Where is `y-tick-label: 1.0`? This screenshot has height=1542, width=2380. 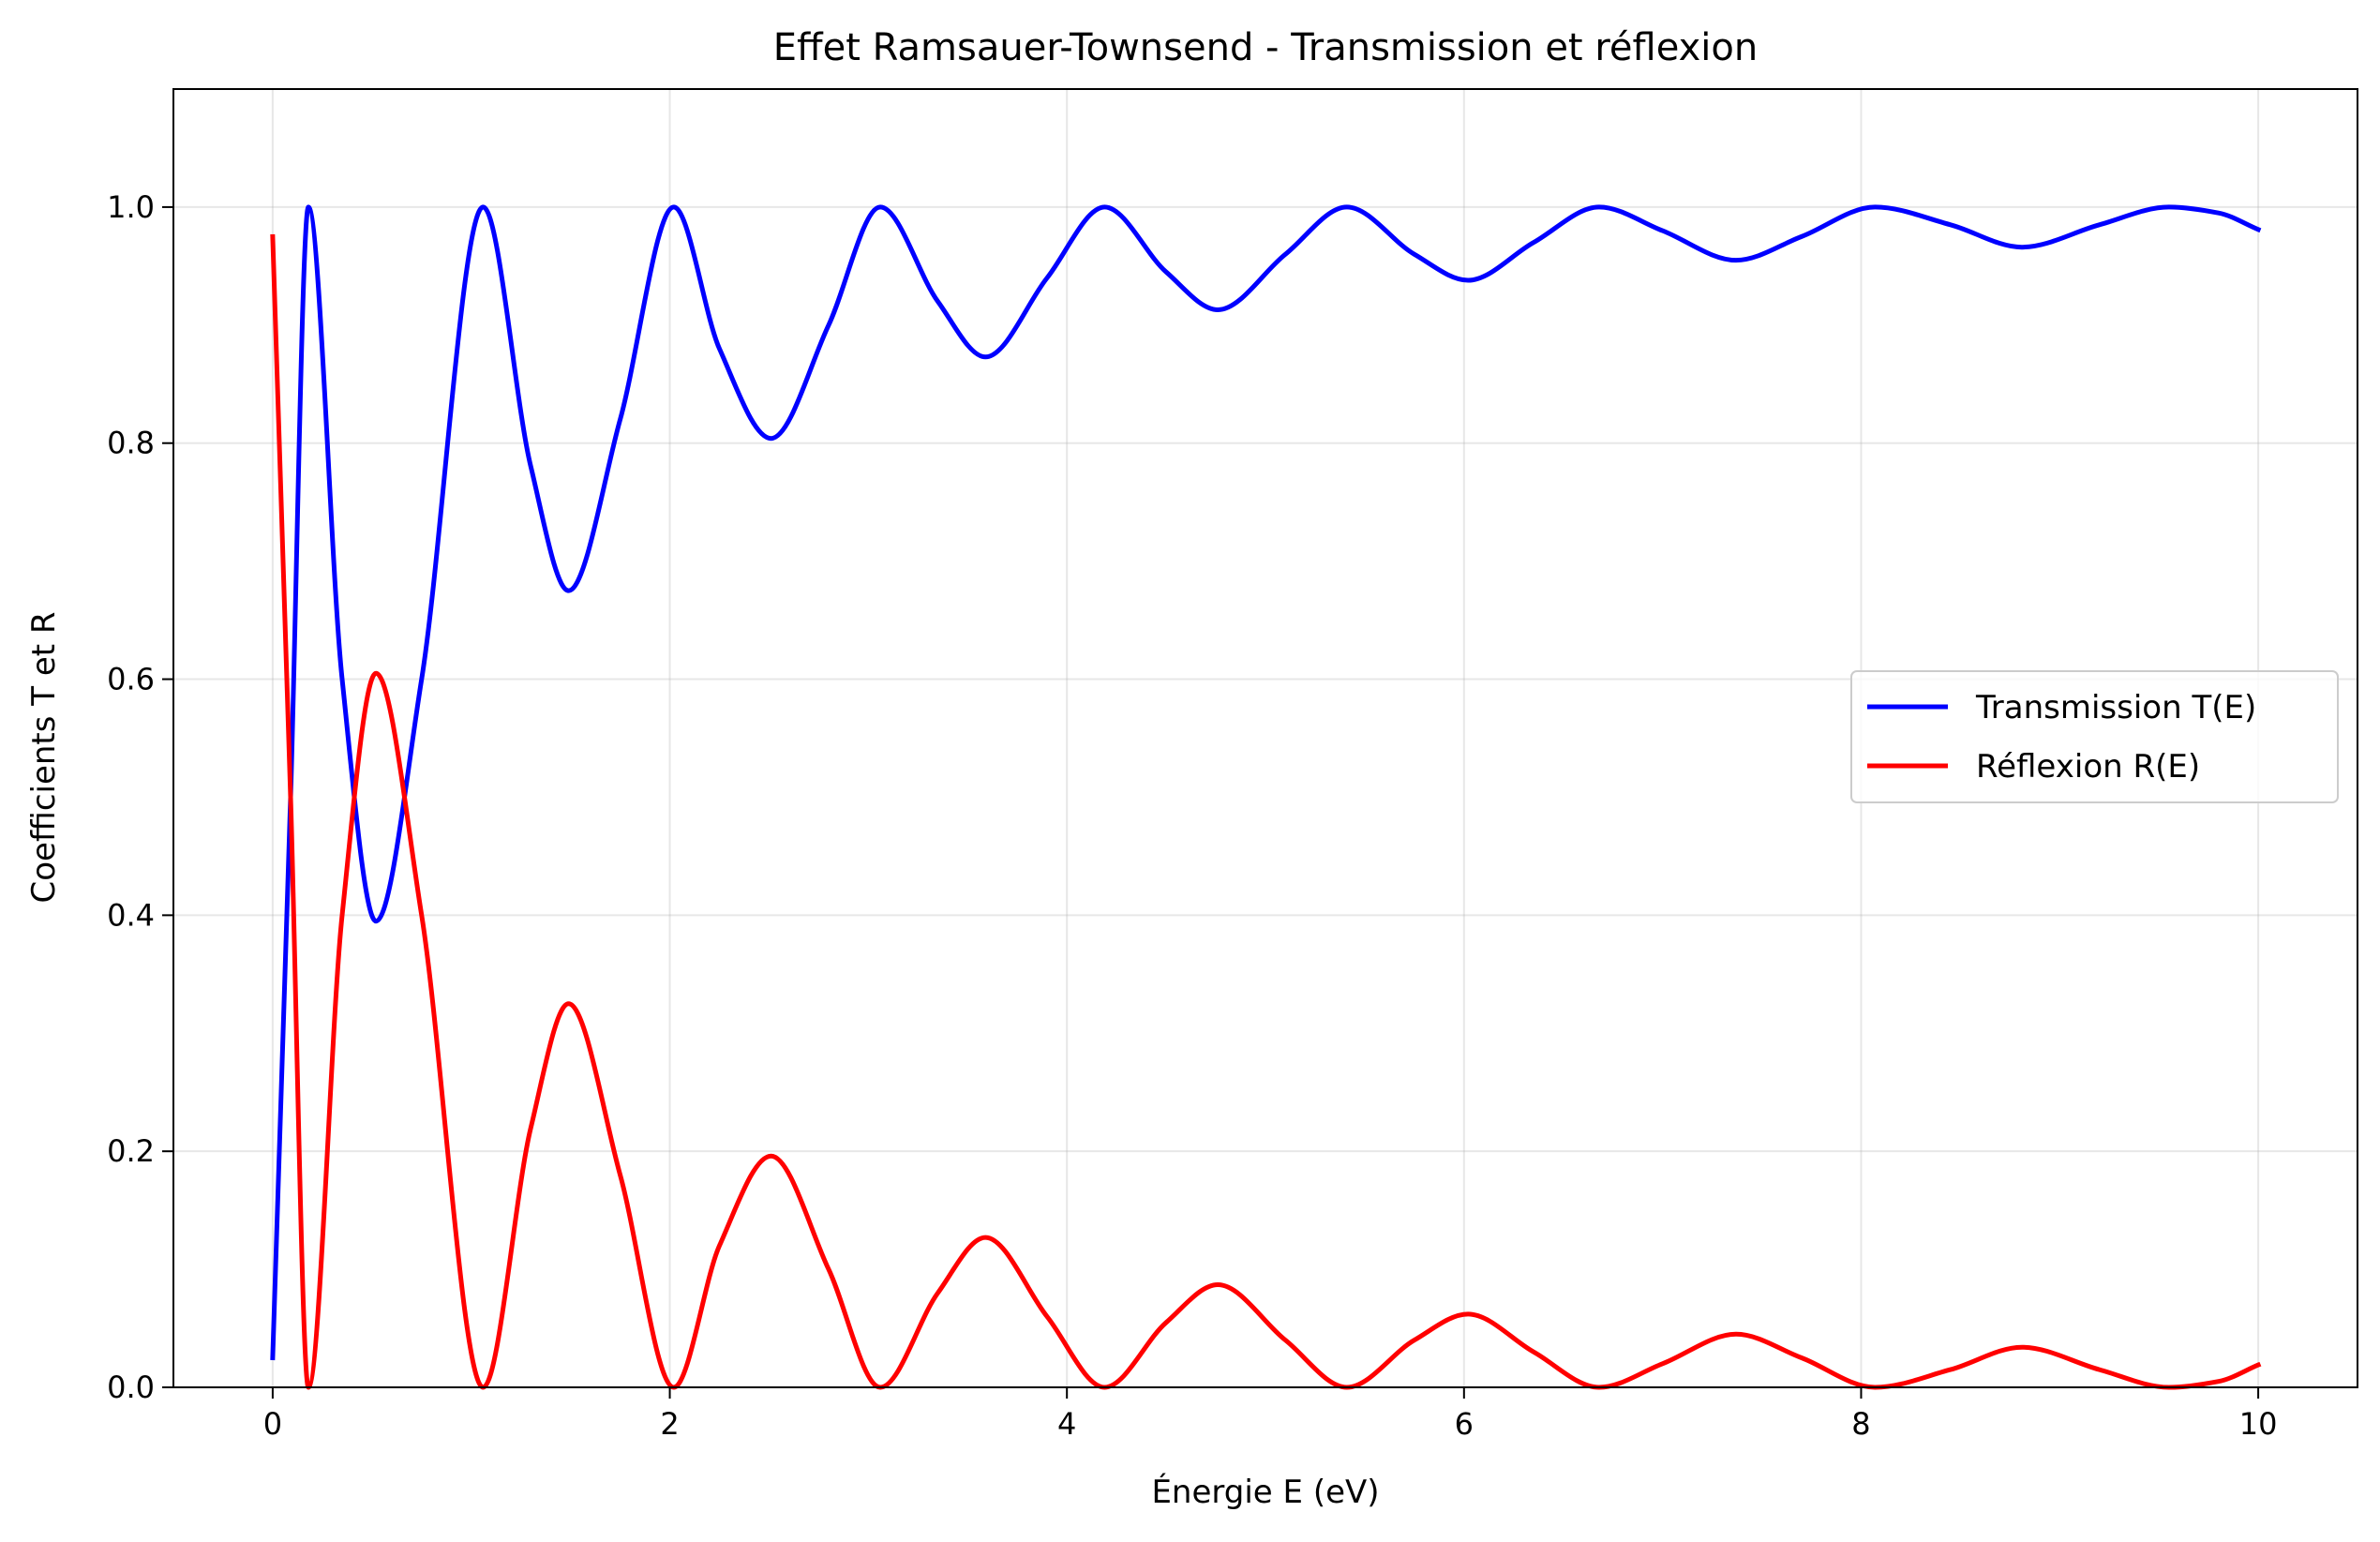 y-tick-label: 1.0 is located at coordinates (131, 207).